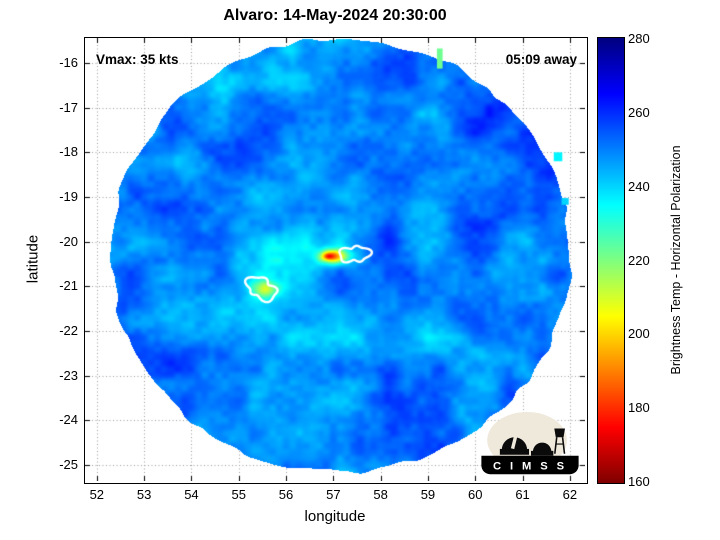 Image resolution: width=720 pixels, height=540 pixels. What do you see at coordinates (286, 494) in the screenshot?
I see `x-tick-label: 56` at bounding box center [286, 494].